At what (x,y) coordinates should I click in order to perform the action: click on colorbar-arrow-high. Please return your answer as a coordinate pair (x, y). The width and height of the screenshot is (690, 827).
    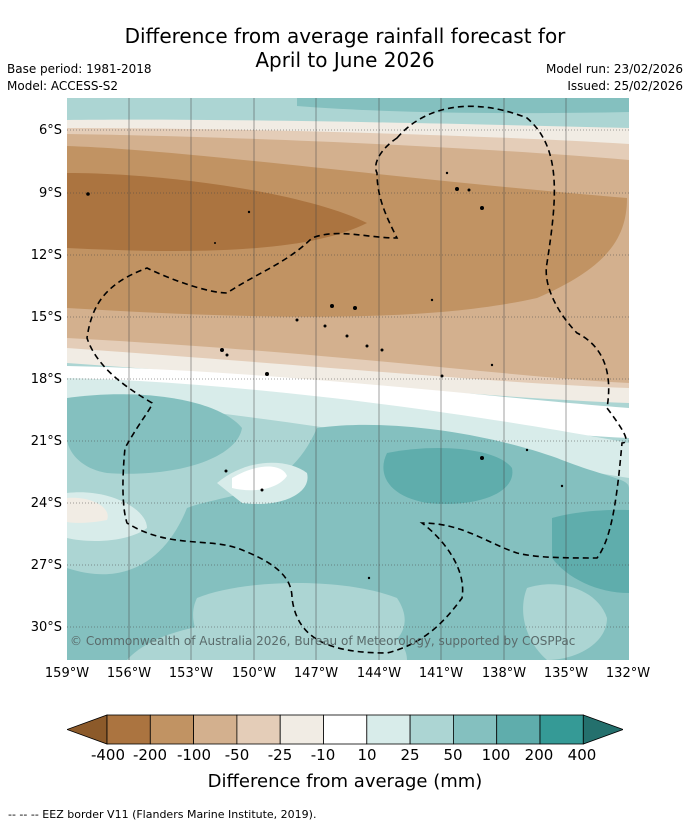
    Looking at the image, I should click on (602, 729).